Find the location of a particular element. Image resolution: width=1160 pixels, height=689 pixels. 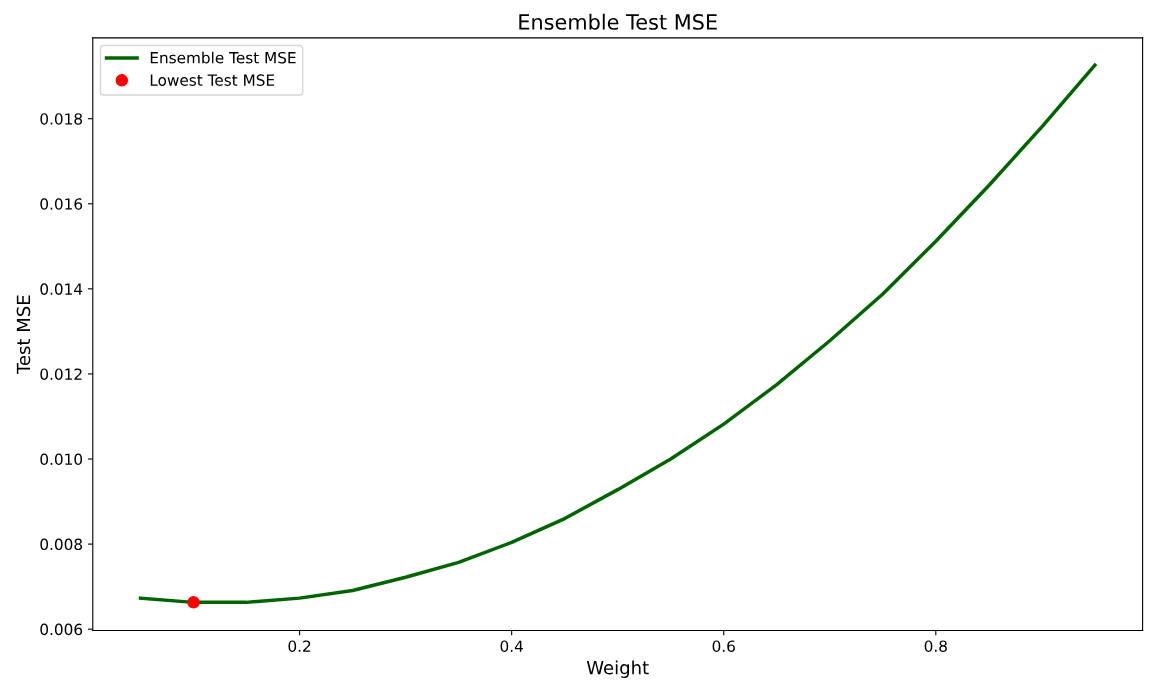

chart-title: Ensemble Test MSE is located at coordinates (618, 21).